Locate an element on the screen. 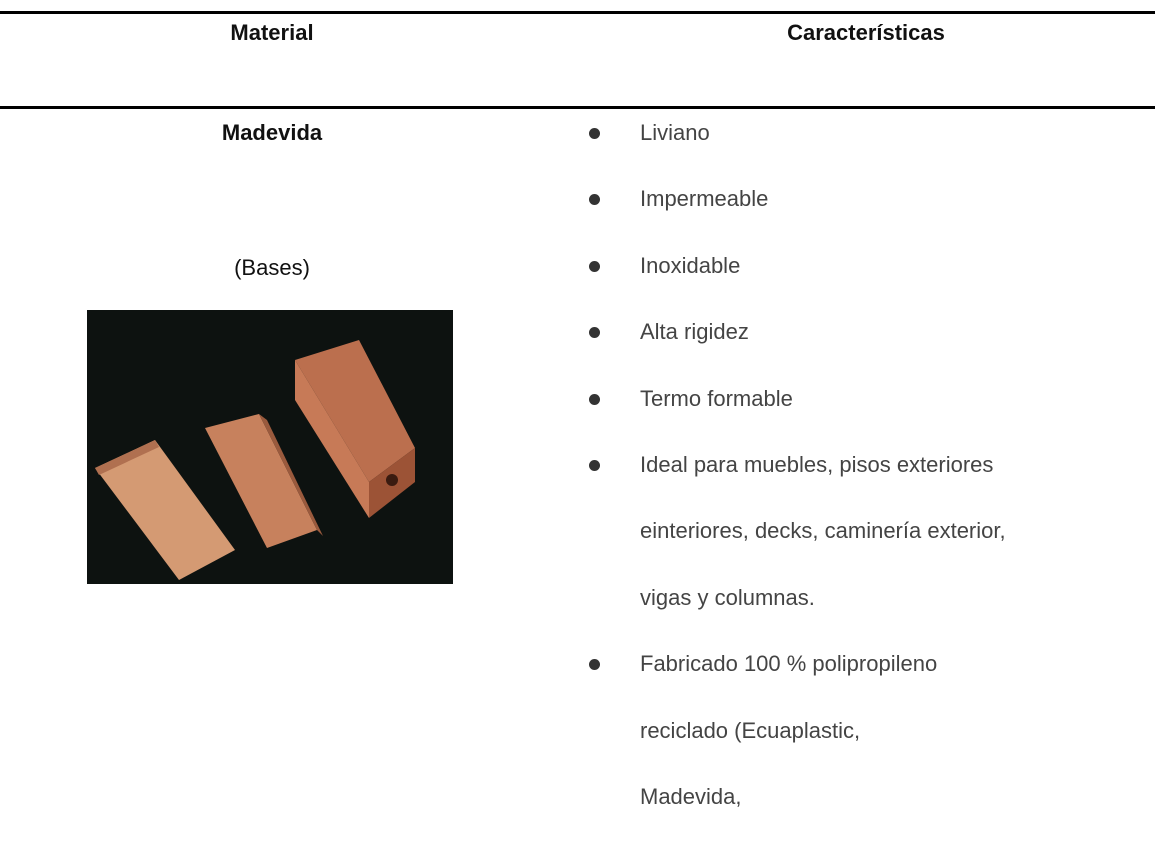 This screenshot has width=1155, height=848. feature-text: Madevida, is located at coordinates (691, 796).